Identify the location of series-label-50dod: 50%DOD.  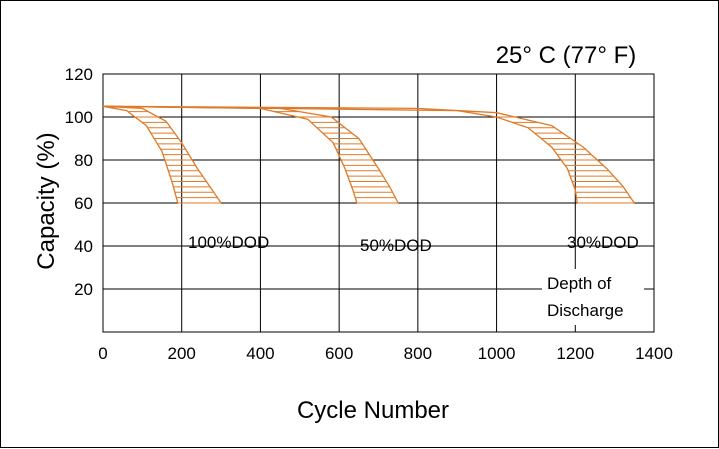
(396, 245).